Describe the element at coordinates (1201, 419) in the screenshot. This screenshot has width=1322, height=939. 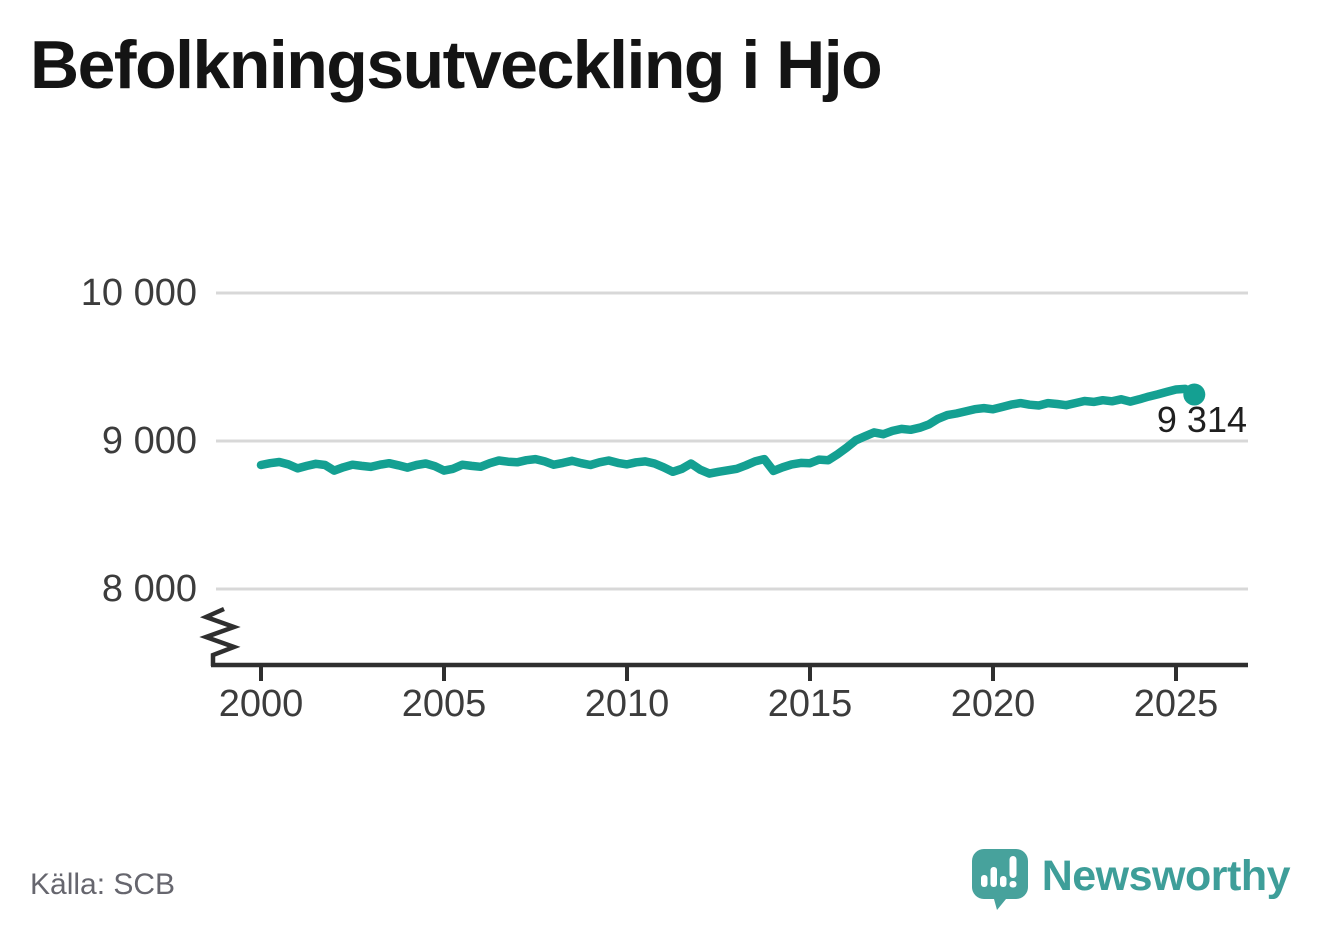
I see `end-value-label: 9 314` at that location.